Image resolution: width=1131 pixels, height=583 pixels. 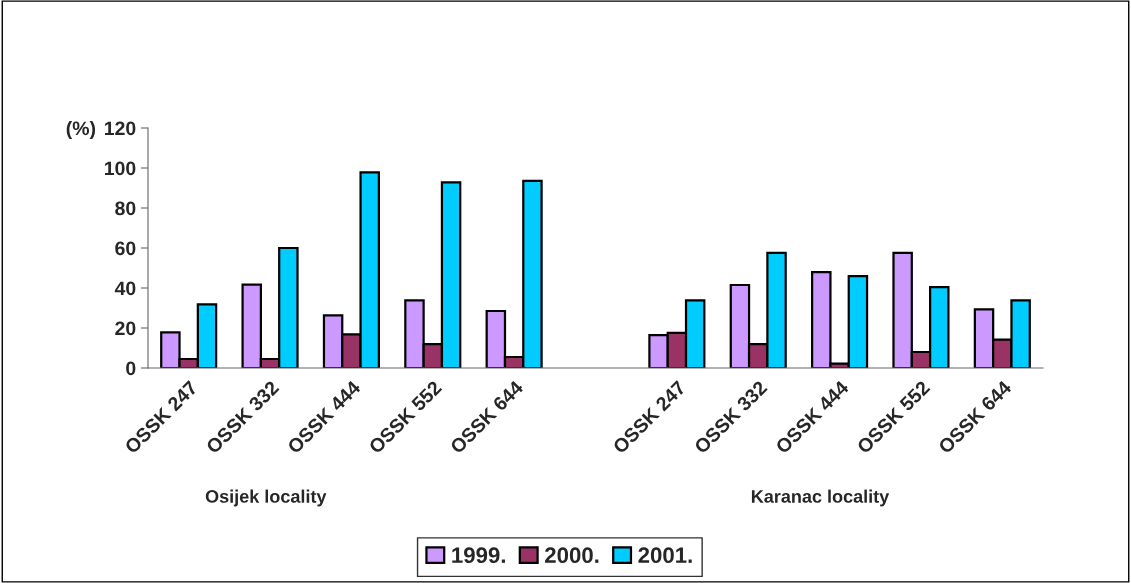 I want to click on legend-label: 2000., so click(x=572, y=555).